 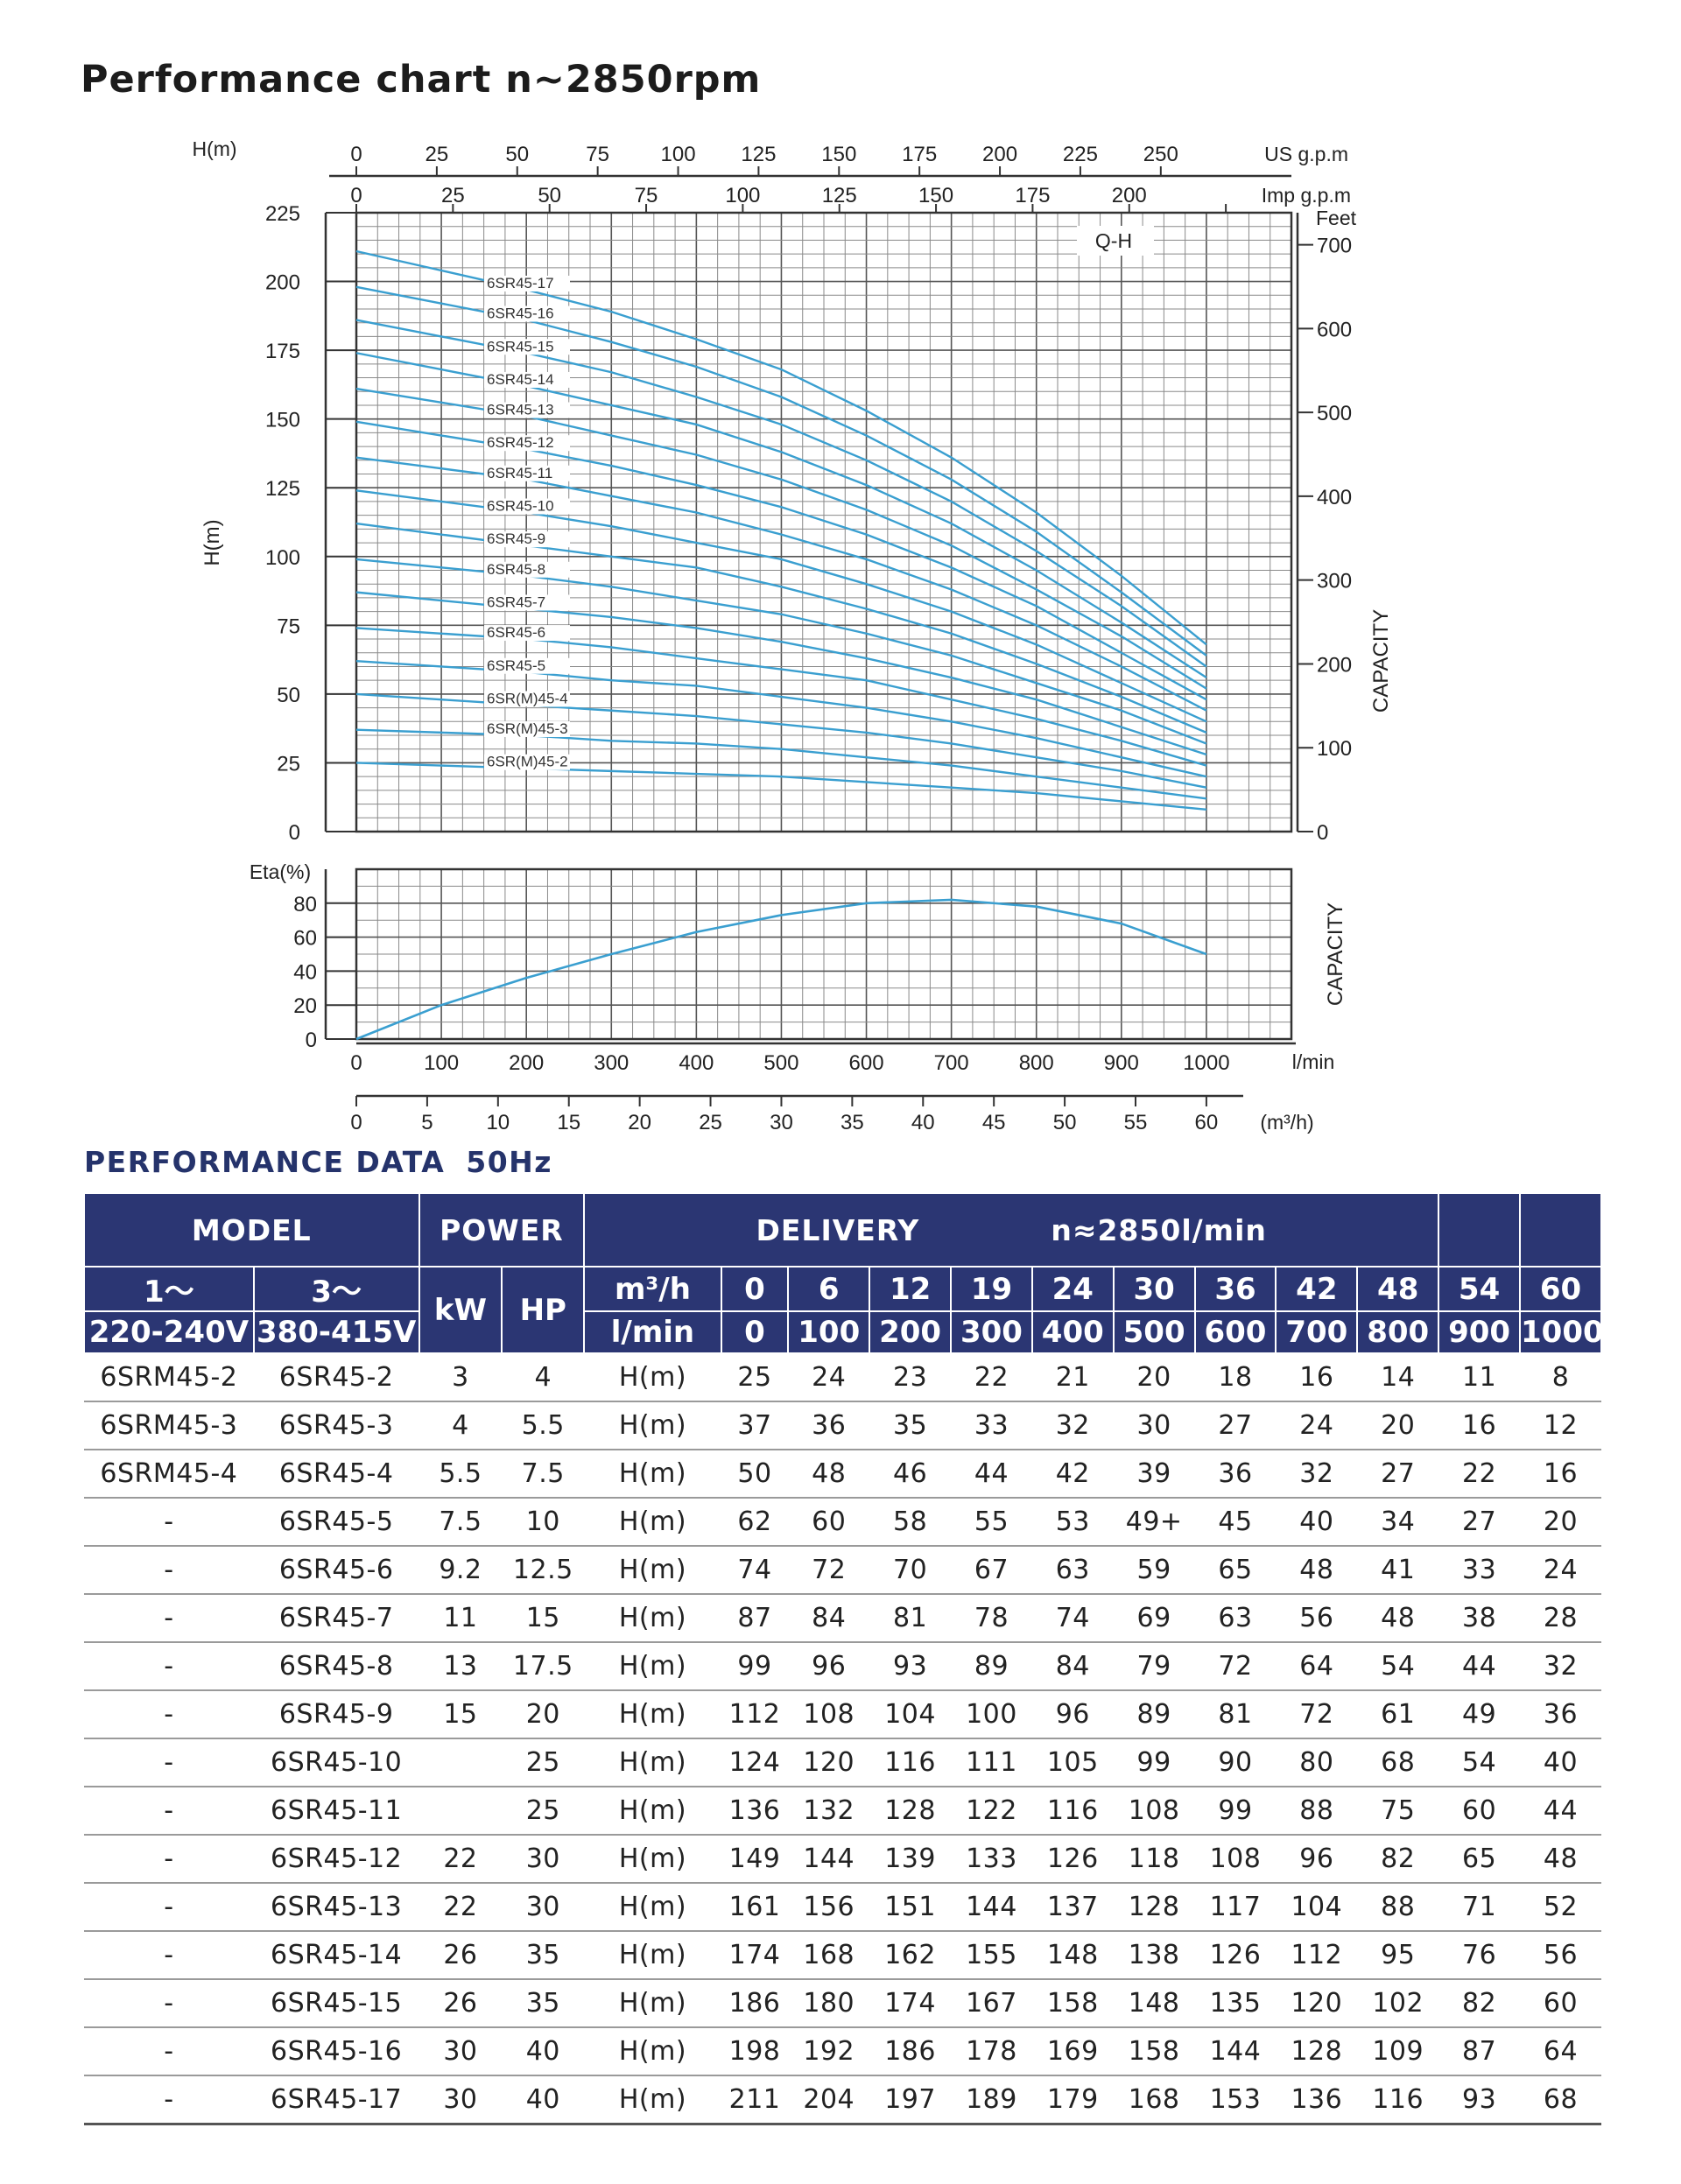 What do you see at coordinates (498, 1122) in the screenshot?
I see `m3h-tick-label: 10` at bounding box center [498, 1122].